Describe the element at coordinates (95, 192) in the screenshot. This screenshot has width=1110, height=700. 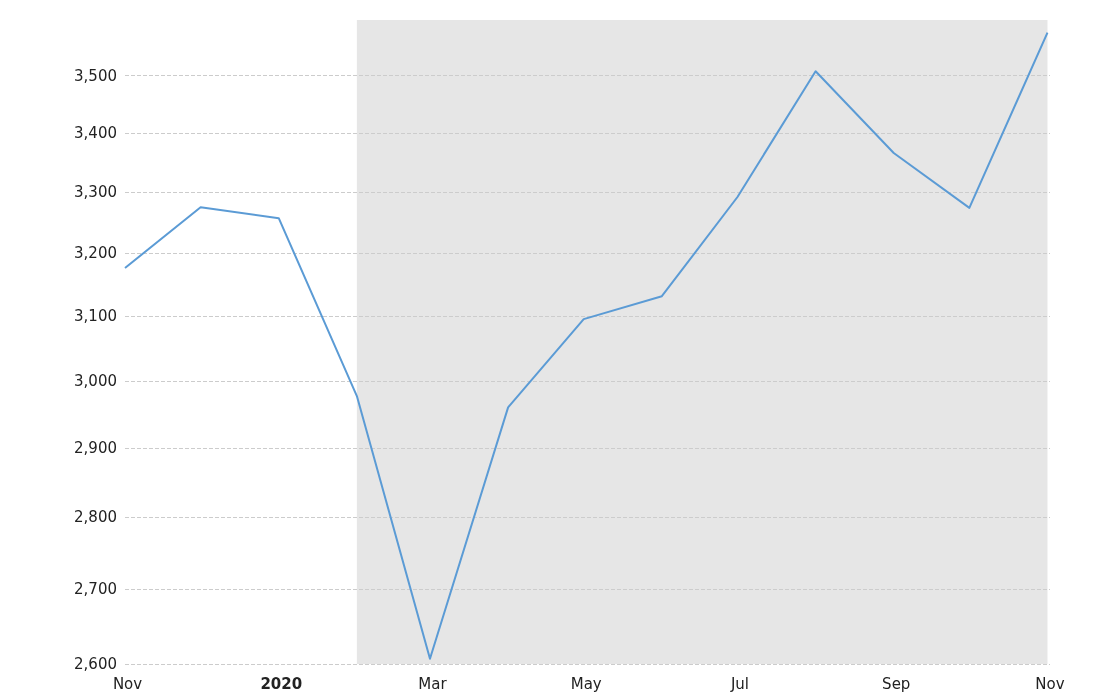
I see `y-tick-label: 3,300` at that location.